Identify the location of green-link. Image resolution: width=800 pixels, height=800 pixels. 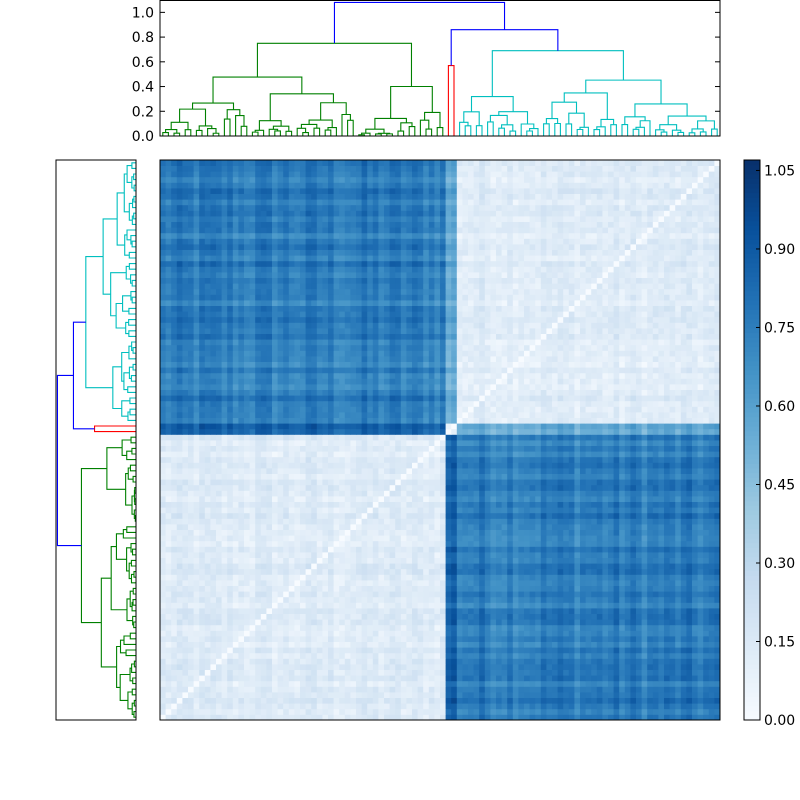
(134, 625).